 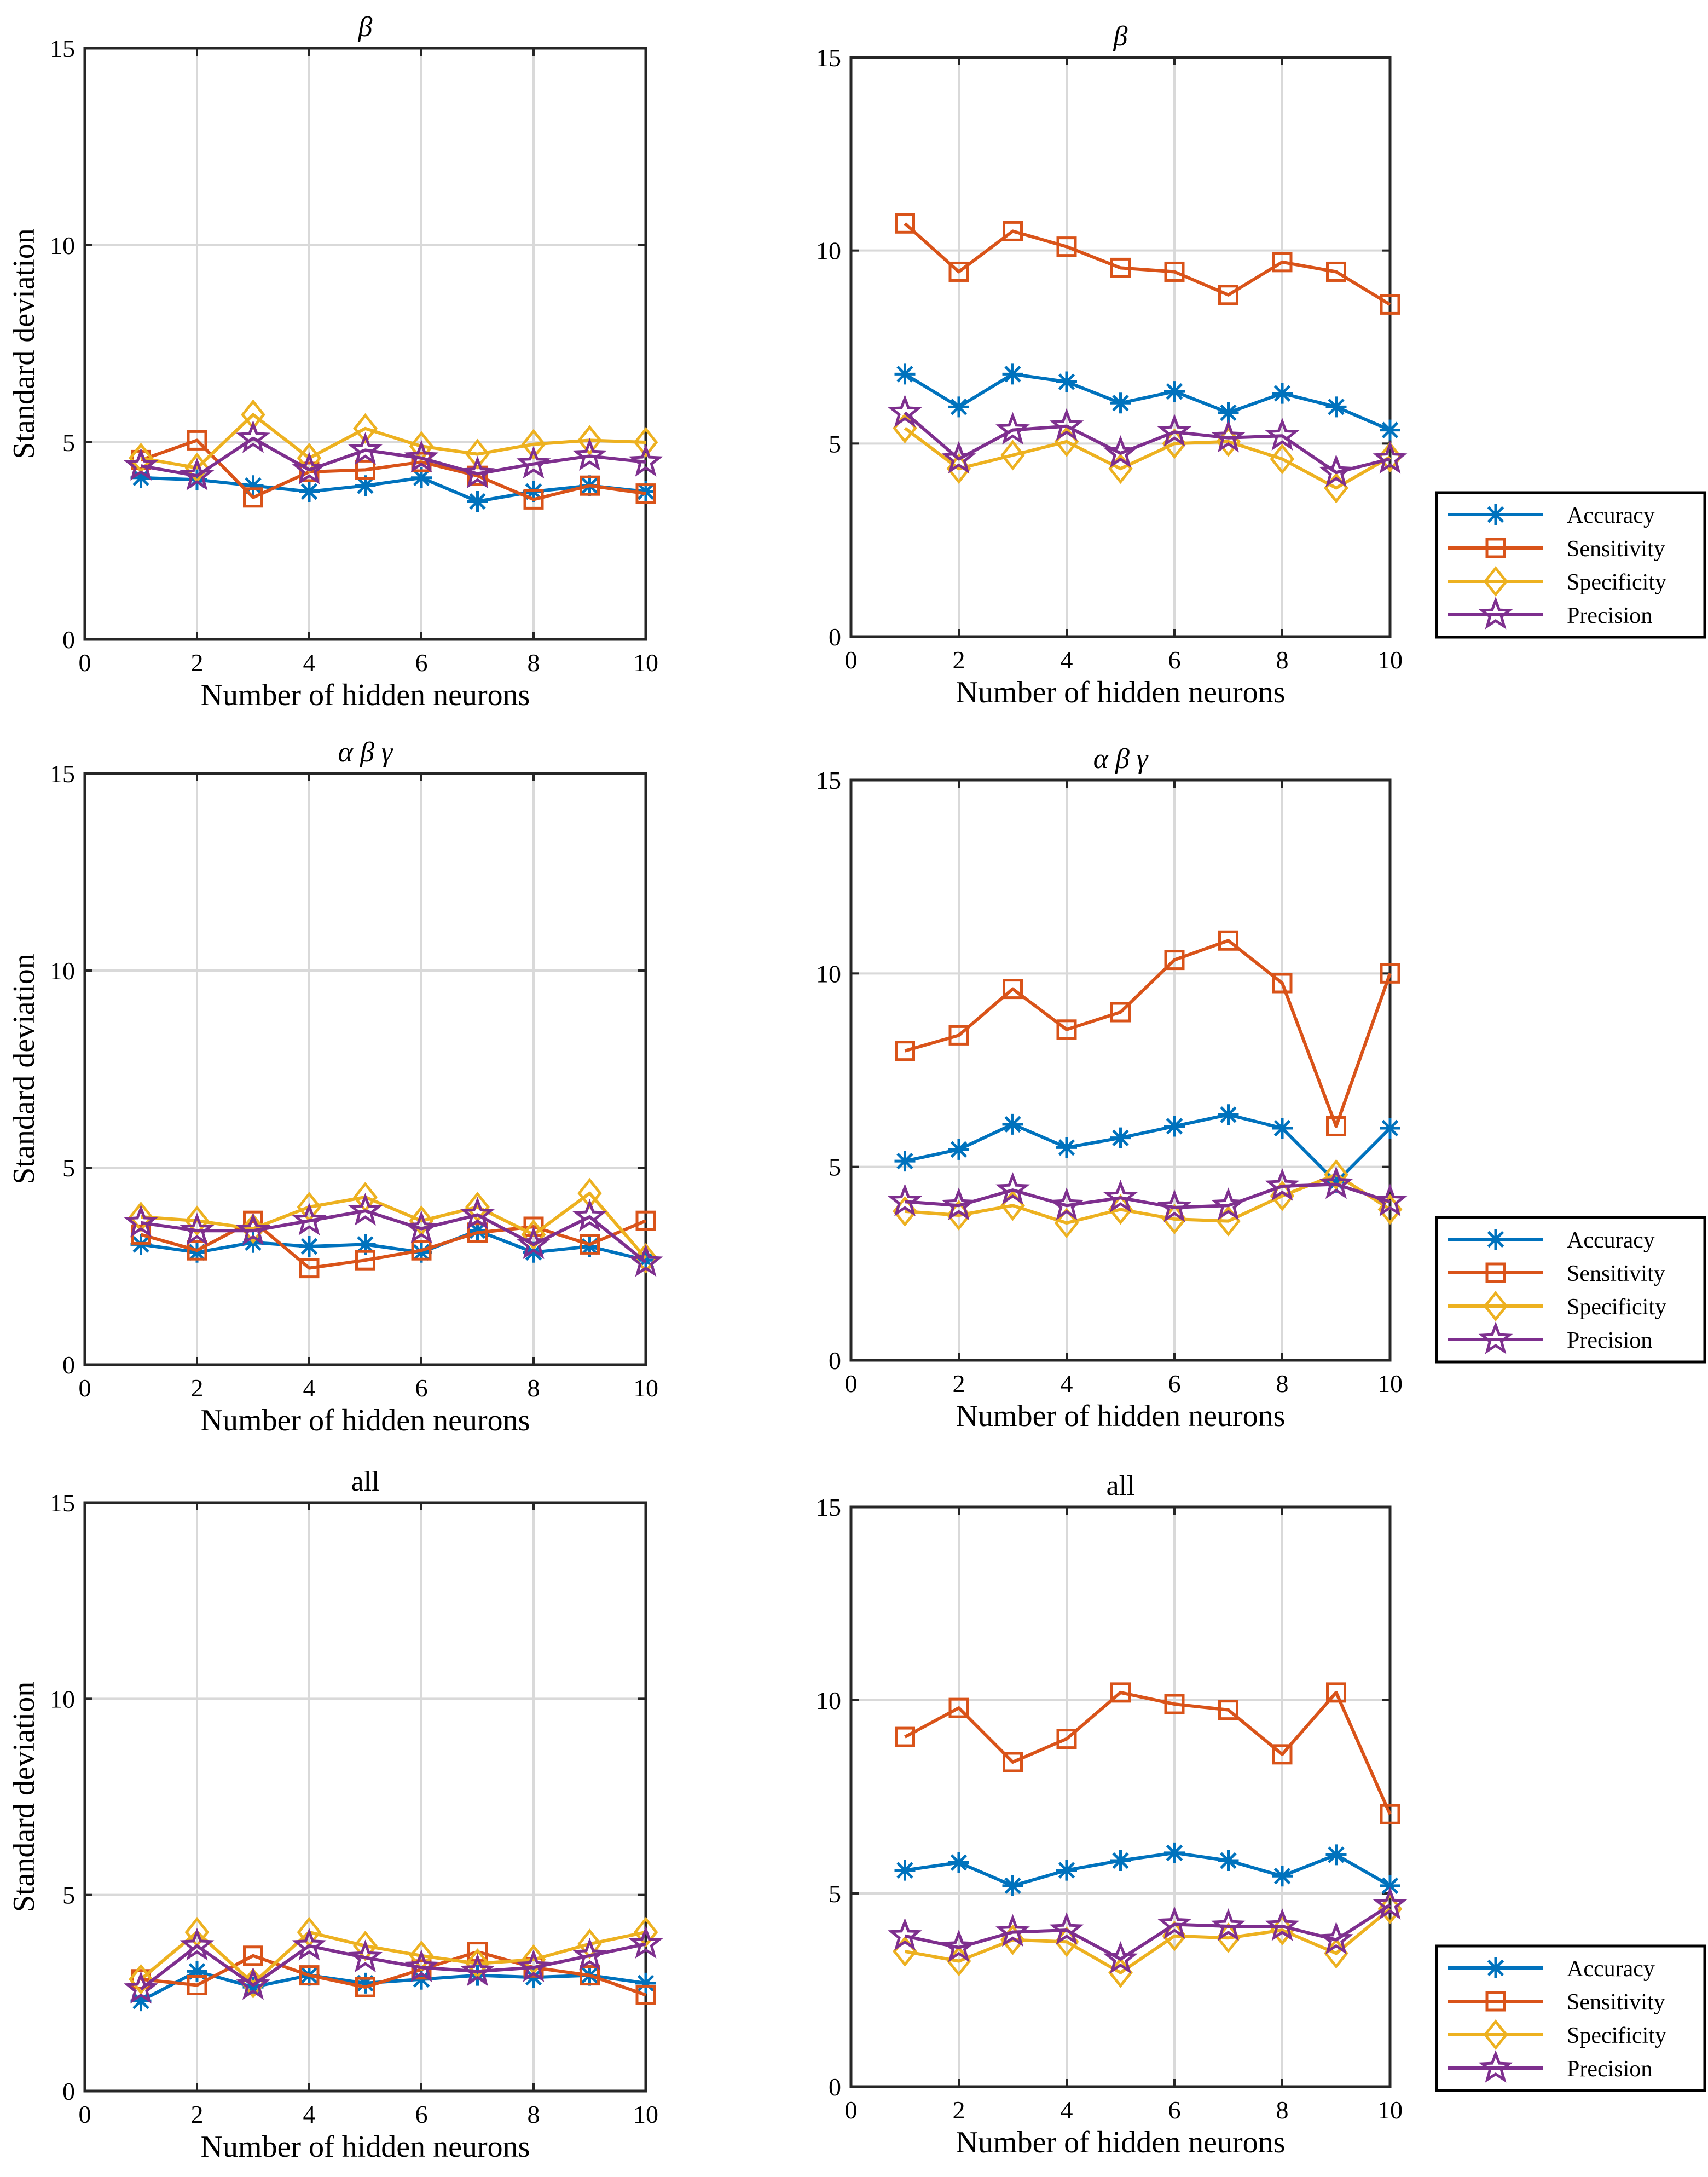 What do you see at coordinates (1148, 458) in the screenshot?
I see `series-specificity` at bounding box center [1148, 458].